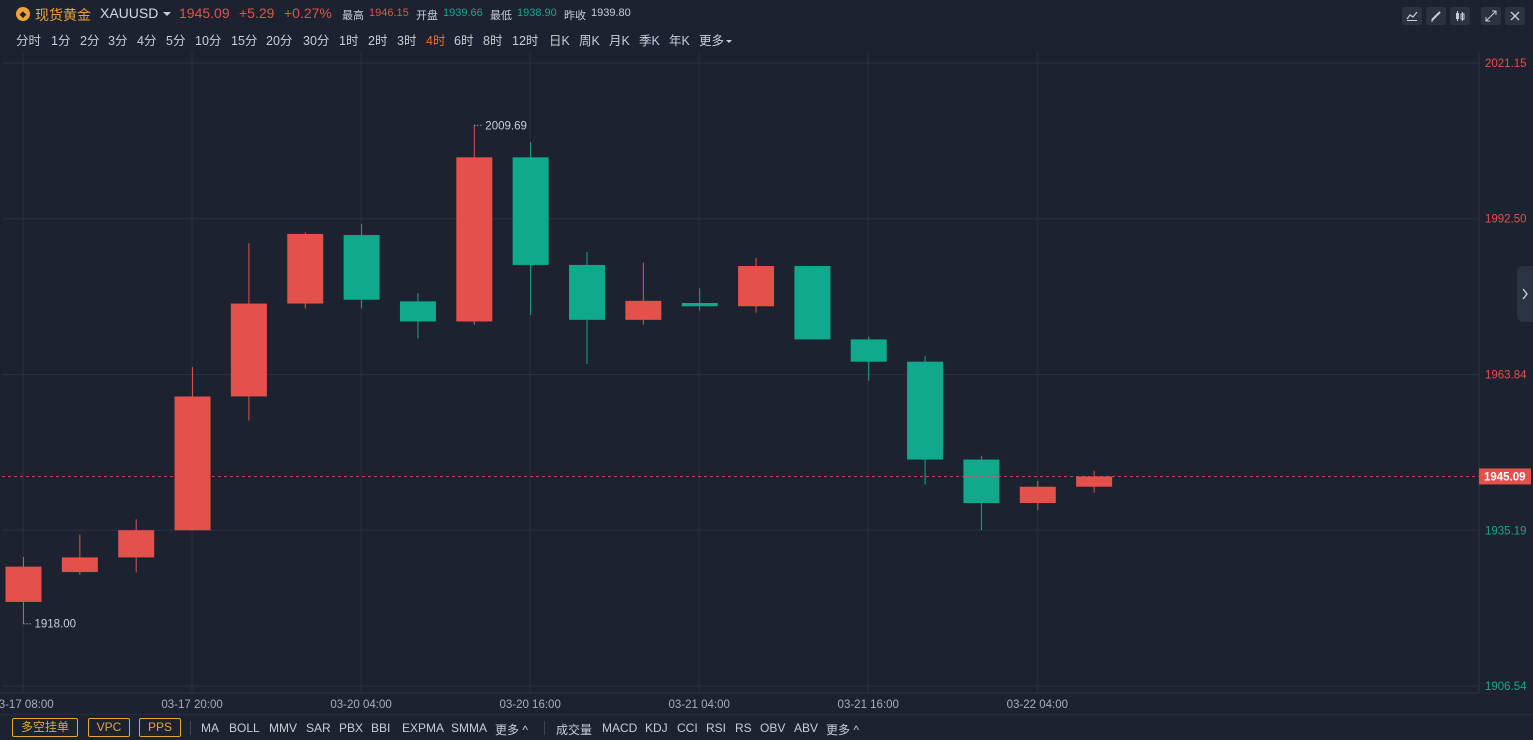  What do you see at coordinates (716, 728) in the screenshot?
I see `subchart-4: RSI` at bounding box center [716, 728].